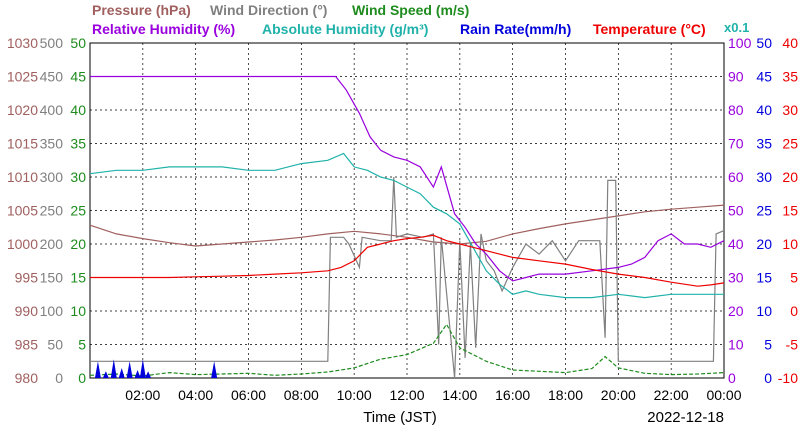 This screenshot has width=800, height=434. What do you see at coordinates (52, 211) in the screenshot?
I see `wind-direction-tick-label: 250` at bounding box center [52, 211].